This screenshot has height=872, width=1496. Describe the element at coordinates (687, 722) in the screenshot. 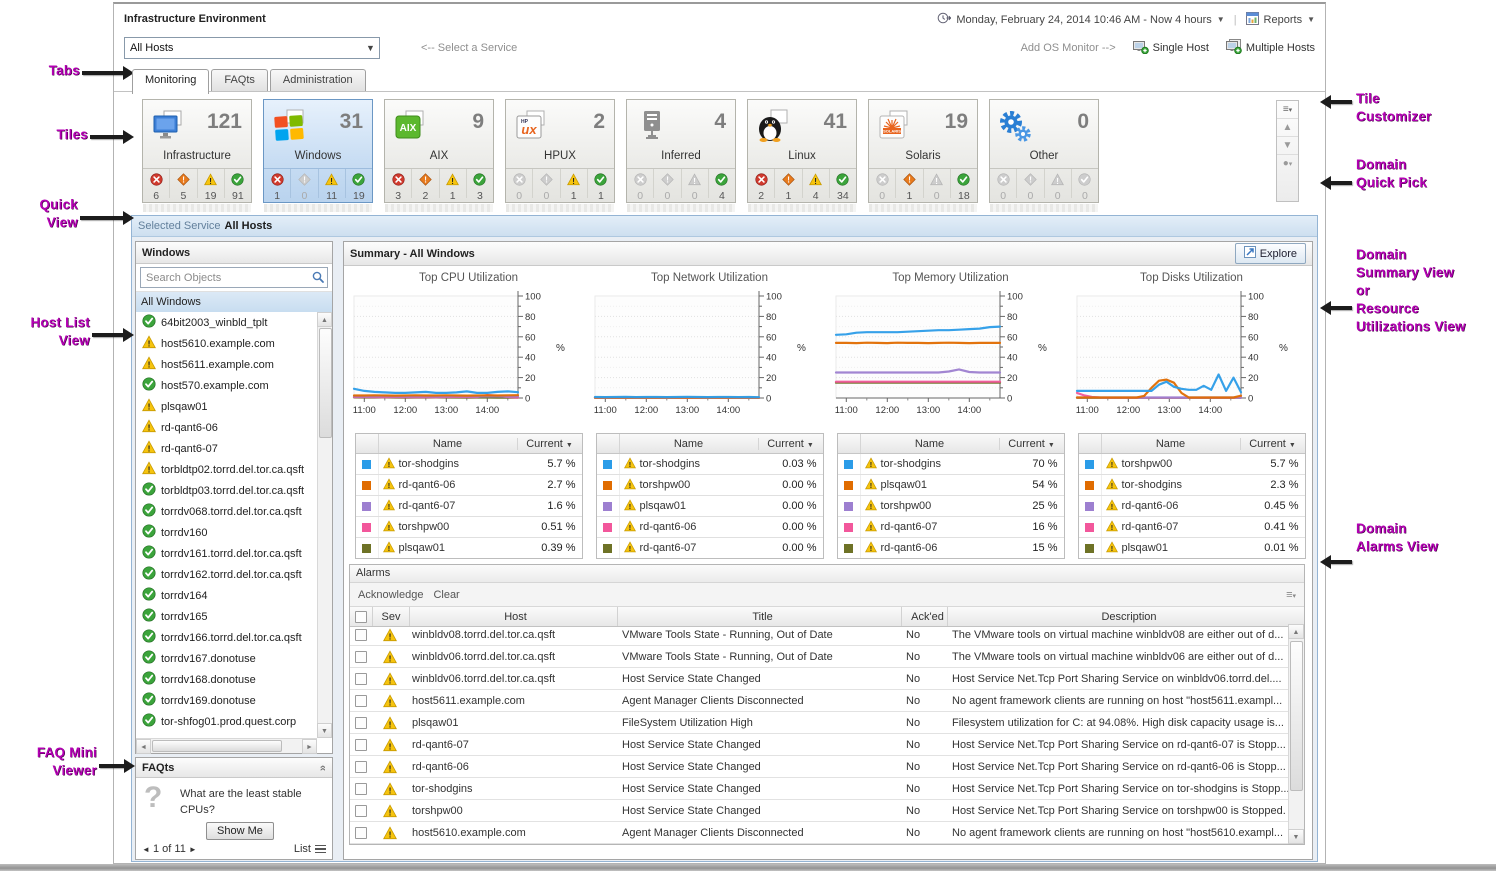

I see `alarm-title: FileSystem Utilization High` at that location.